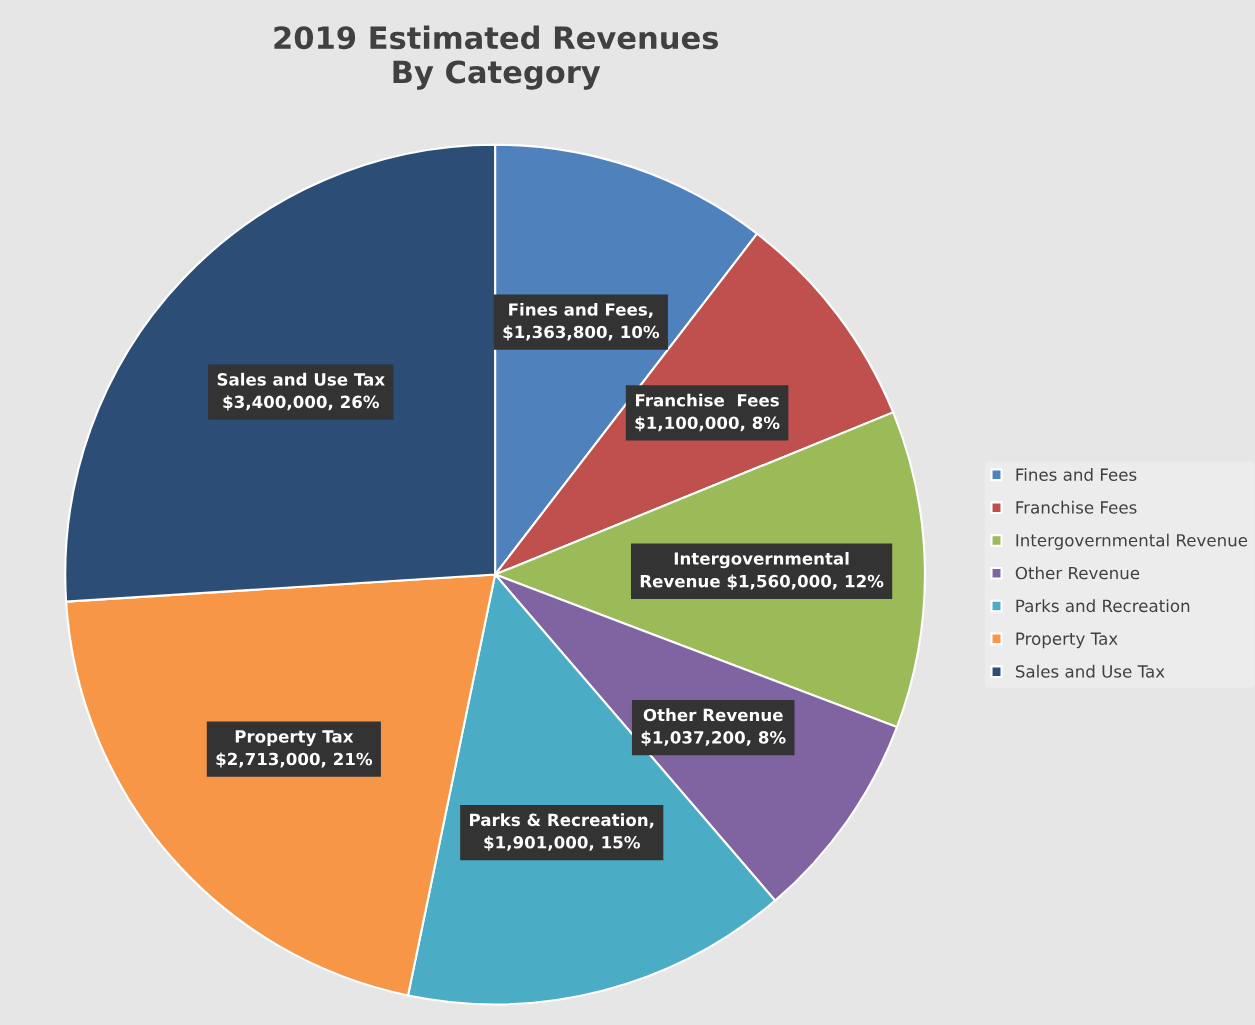 The height and width of the screenshot is (1025, 1255). I want to click on data-label: Parks & Recreation, $1,901,000, 15%, so click(562, 832).